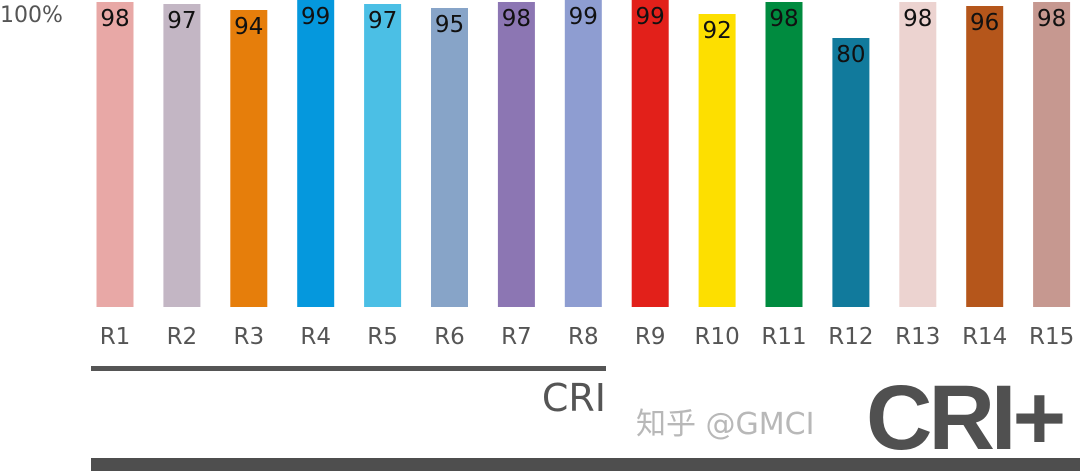  What do you see at coordinates (583, 337) in the screenshot?
I see `x-tick-R8: R8` at bounding box center [583, 337].